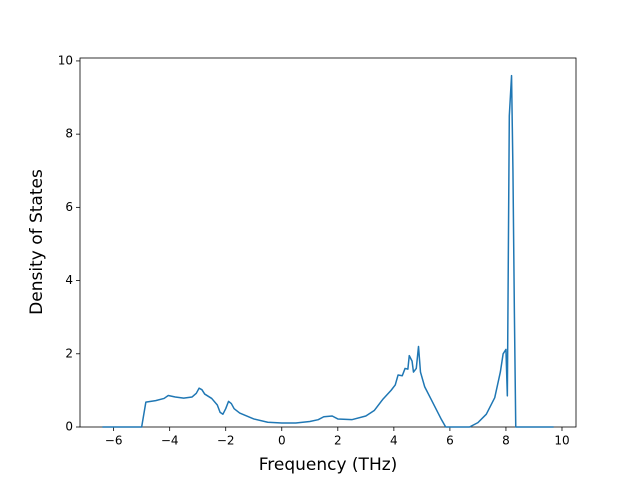 The height and width of the screenshot is (480, 640). What do you see at coordinates (338, 441) in the screenshot?
I see `x-tick-label: 2` at bounding box center [338, 441].